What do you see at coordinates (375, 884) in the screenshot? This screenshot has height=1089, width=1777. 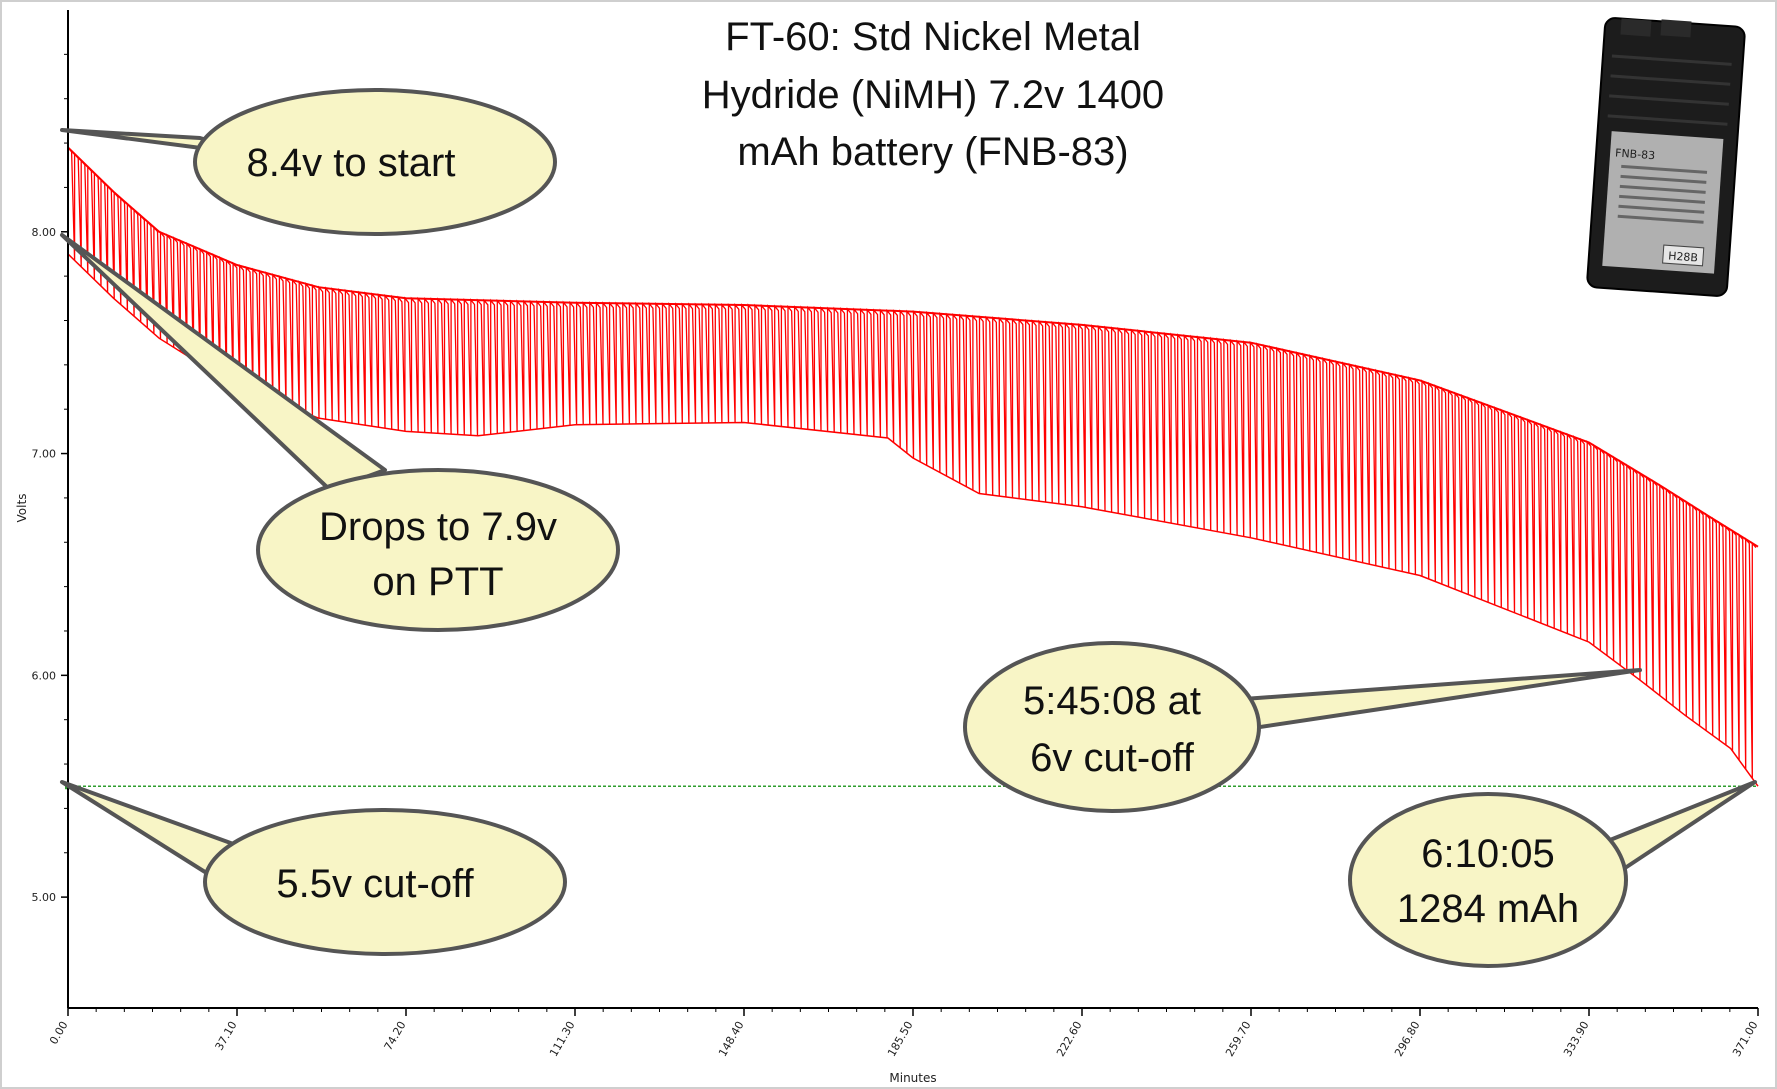 I see `callout-cutoff-text: 5.5v cut-off` at bounding box center [375, 884].